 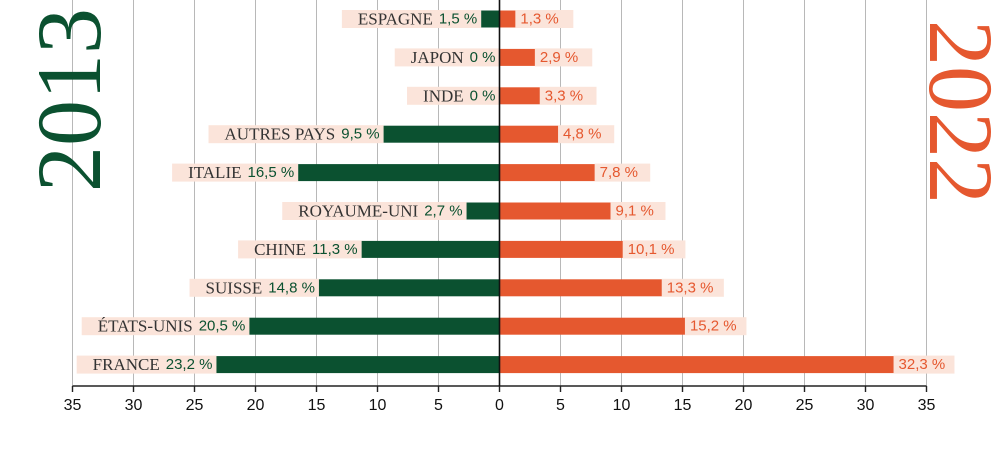 I want to click on value-label-2013: 23,2 %, so click(x=189, y=364).